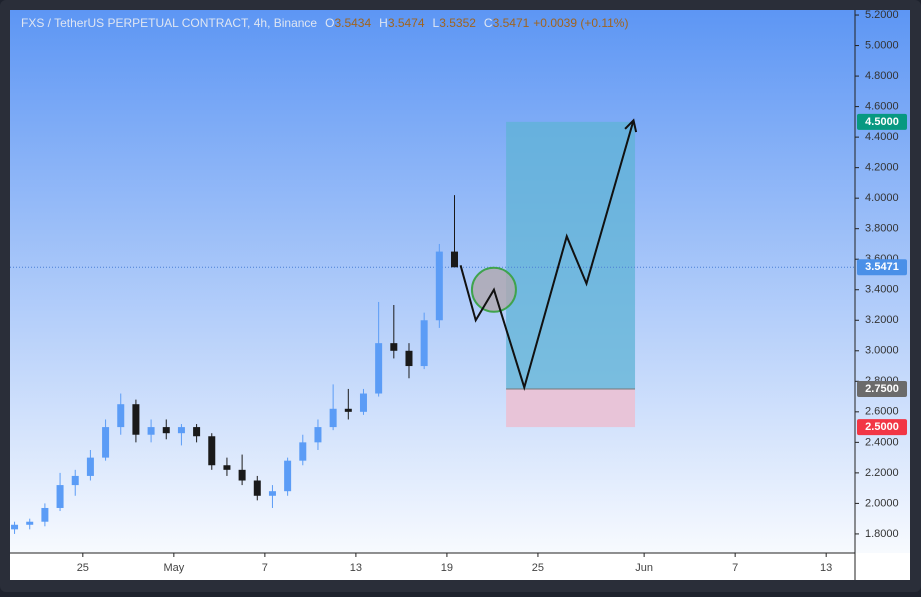 Image resolution: width=921 pixels, height=597 pixels. Describe the element at coordinates (882, 45) in the screenshot. I see `y-tick-label: 5.0000` at that location.